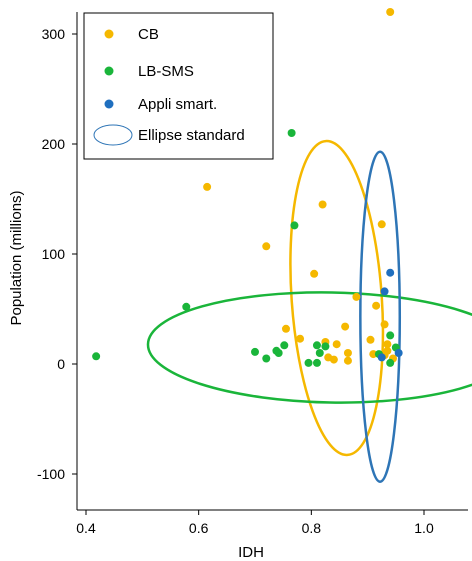 The image size is (472, 561). What do you see at coordinates (109, 34) in the screenshot?
I see `legend-marker-cb` at bounding box center [109, 34].